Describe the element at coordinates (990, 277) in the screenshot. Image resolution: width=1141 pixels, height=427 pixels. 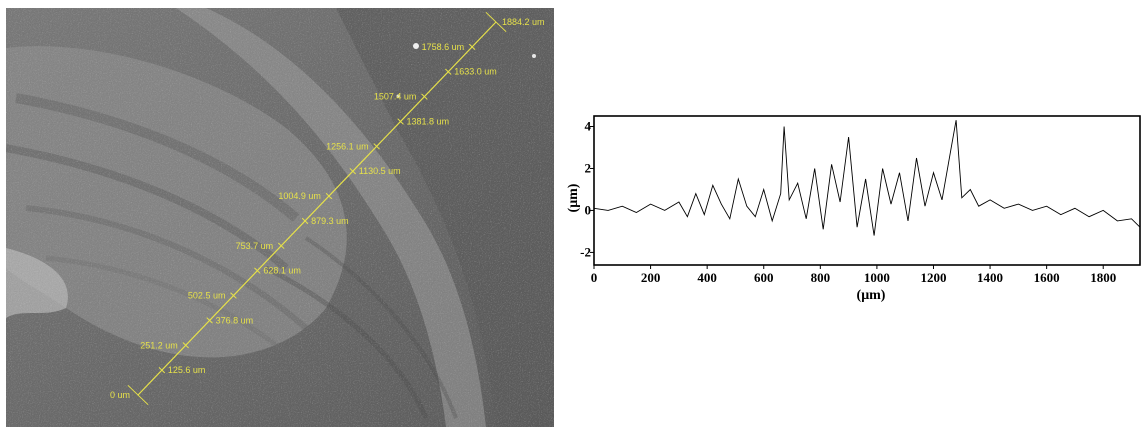
I see `x-tick-label: 1400` at that location.